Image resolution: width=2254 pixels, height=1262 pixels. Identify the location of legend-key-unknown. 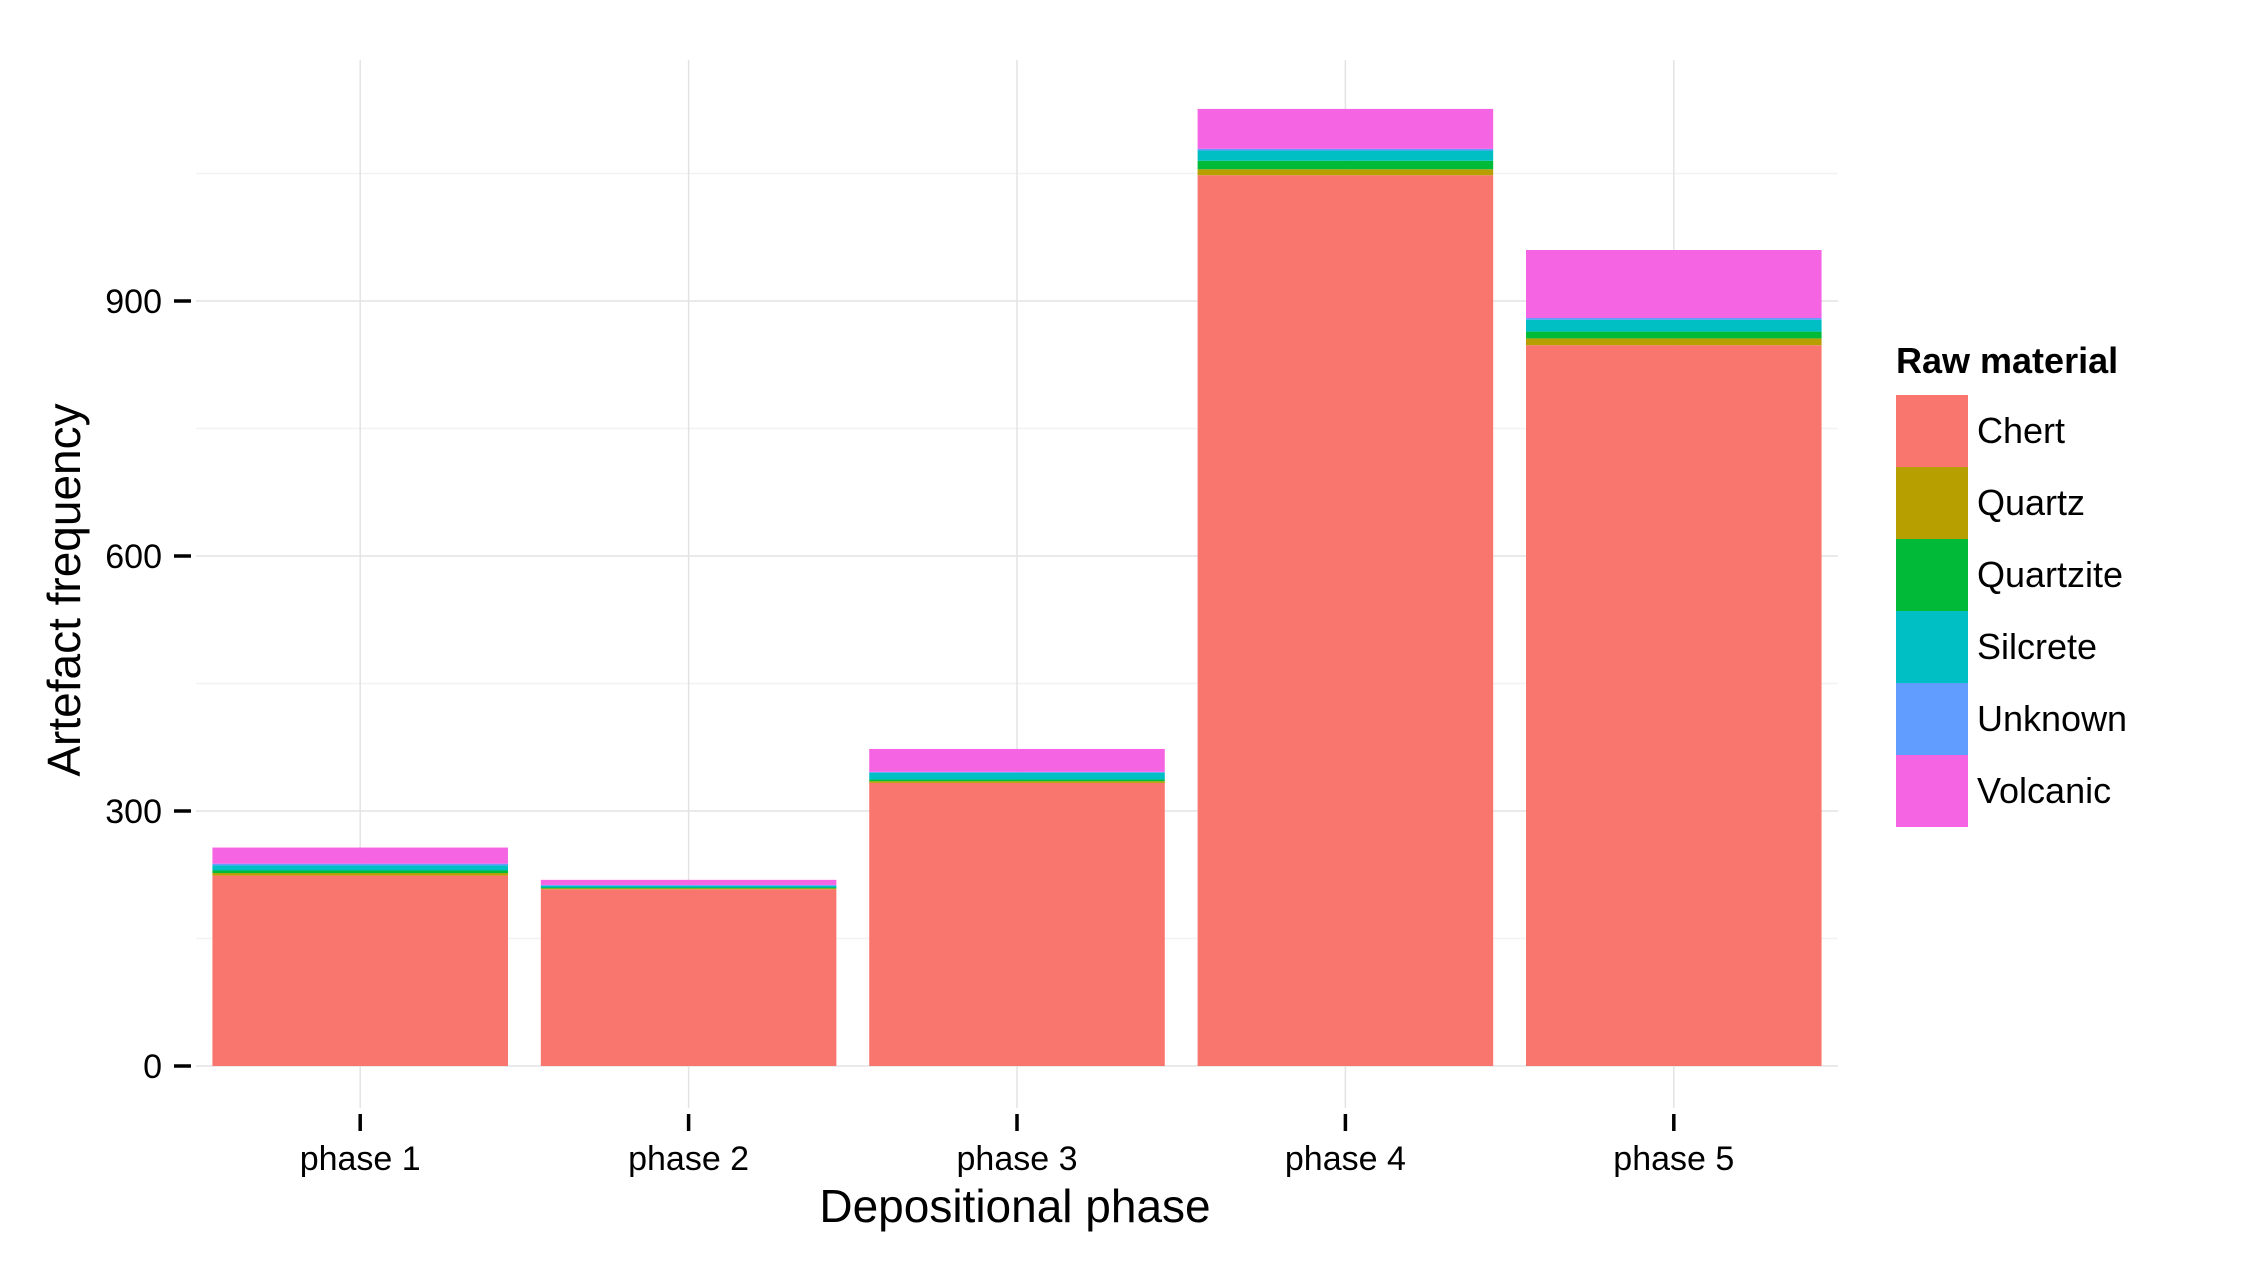
(1932, 719).